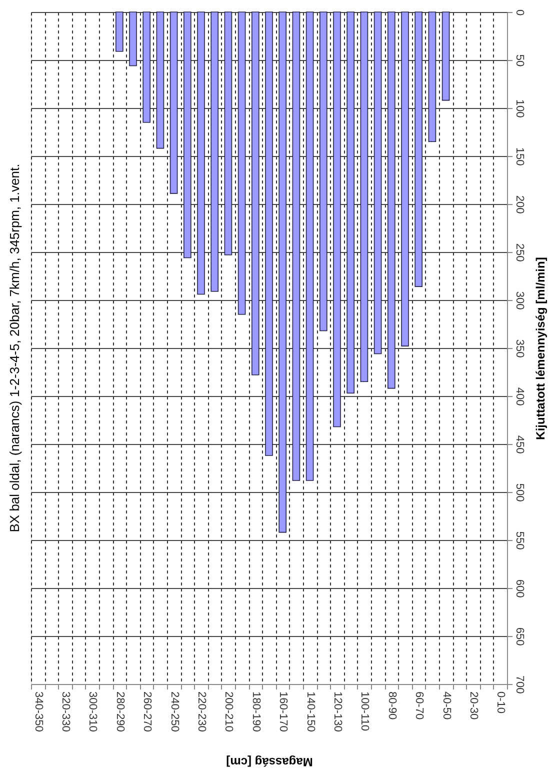  What do you see at coordinates (446, 706) in the screenshot?
I see `x-tick-label: 40-50` at bounding box center [446, 706].